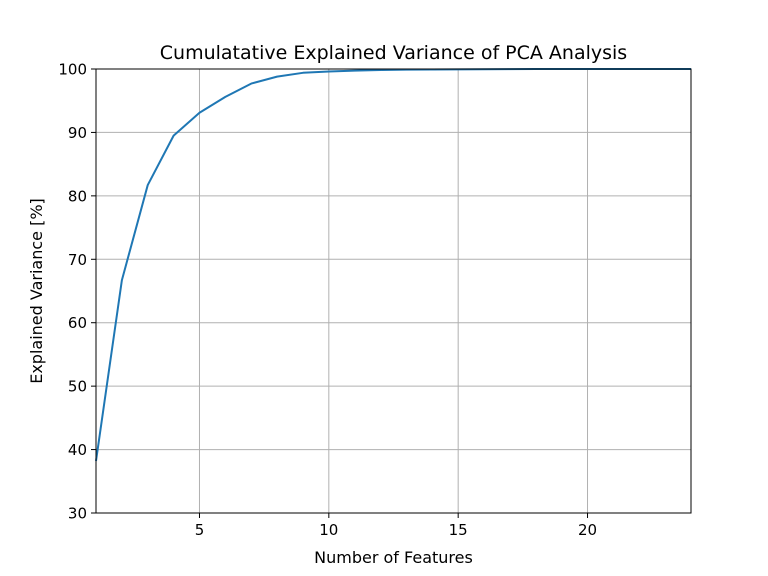  Describe the element at coordinates (36, 291) in the screenshot. I see `y-axis-label: Explained Variance [%]` at that location.